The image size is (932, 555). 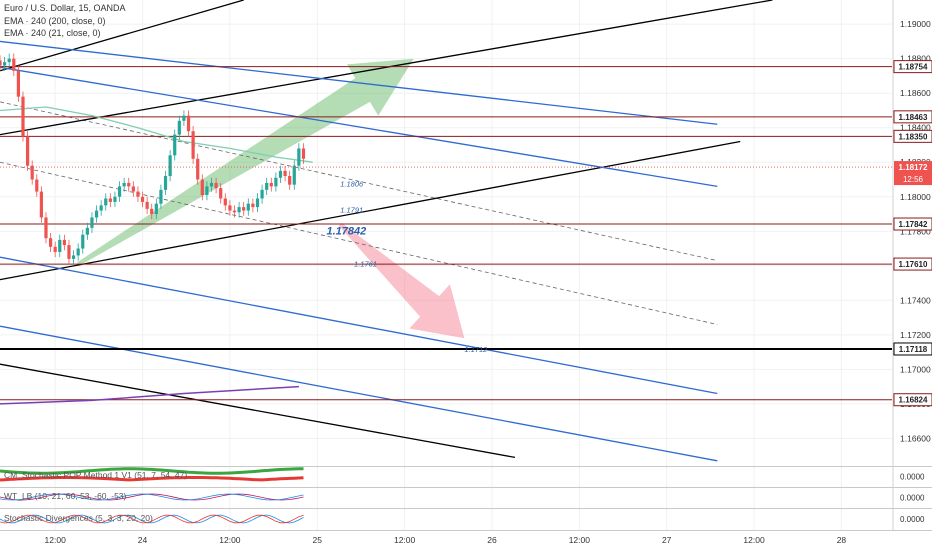 What do you see at coordinates (352, 183) in the screenshot?
I see `price-annotation: 1.1806` at bounding box center [352, 183].